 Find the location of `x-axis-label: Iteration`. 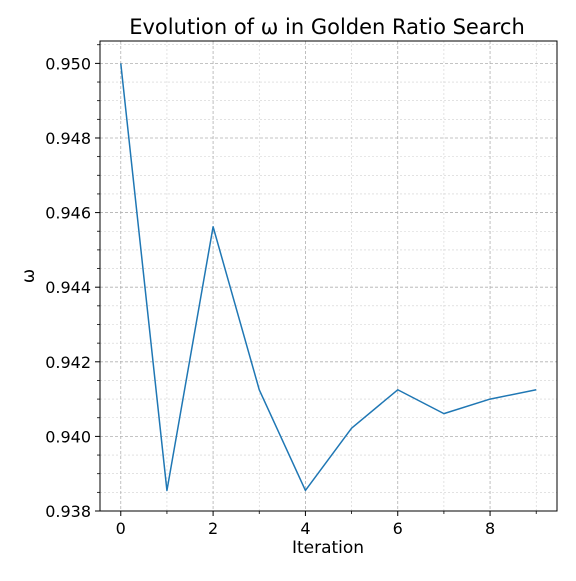

x-axis-label: Iteration is located at coordinates (328, 548).